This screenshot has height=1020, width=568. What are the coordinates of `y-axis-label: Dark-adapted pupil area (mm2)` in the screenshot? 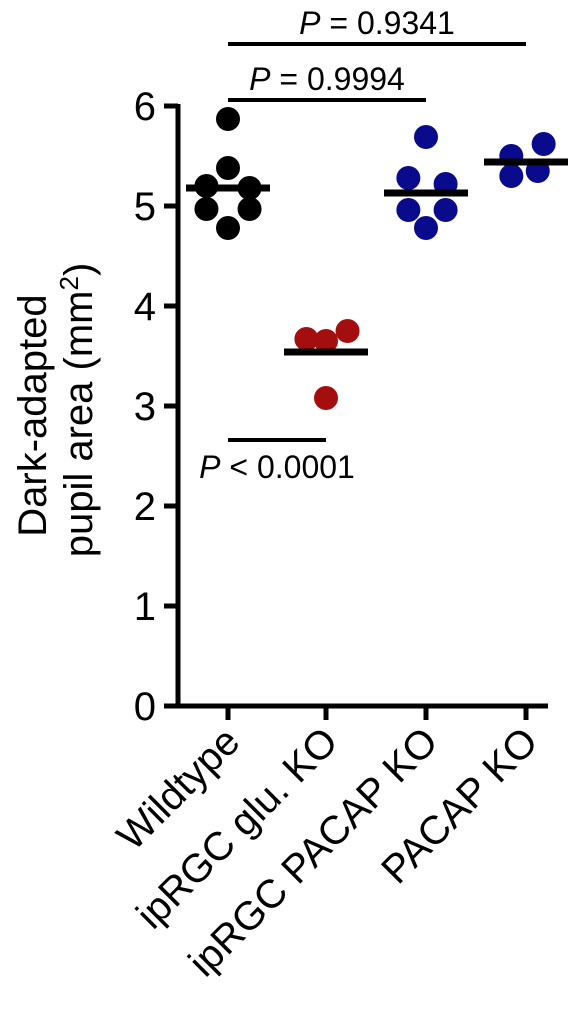 It's located at (56, 410).